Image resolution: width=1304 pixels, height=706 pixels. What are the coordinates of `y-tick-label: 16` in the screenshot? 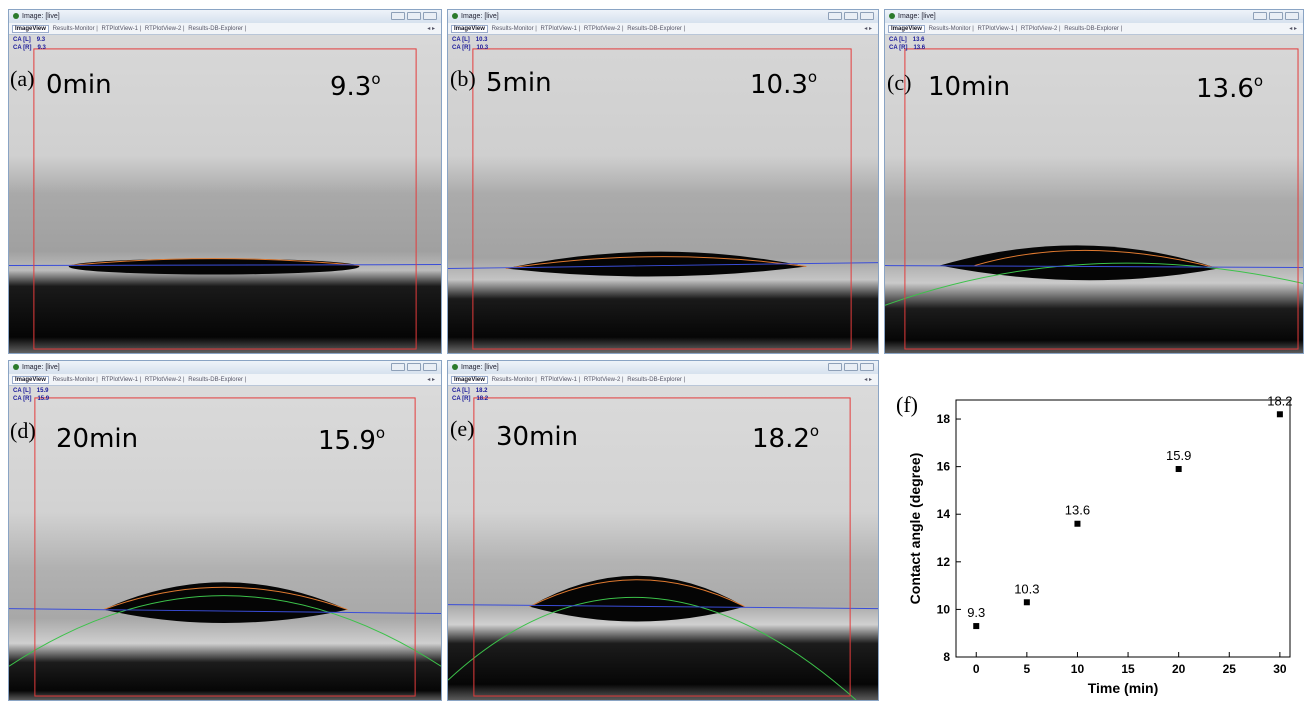 It's located at (944, 467).